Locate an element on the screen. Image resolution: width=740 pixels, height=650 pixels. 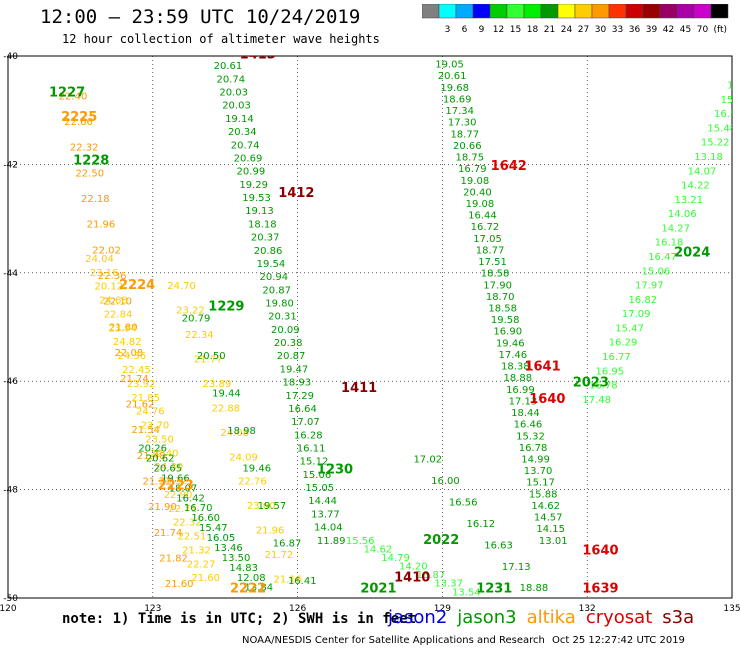
swh-value-label: 18.77 is located at coordinates (490, 250).